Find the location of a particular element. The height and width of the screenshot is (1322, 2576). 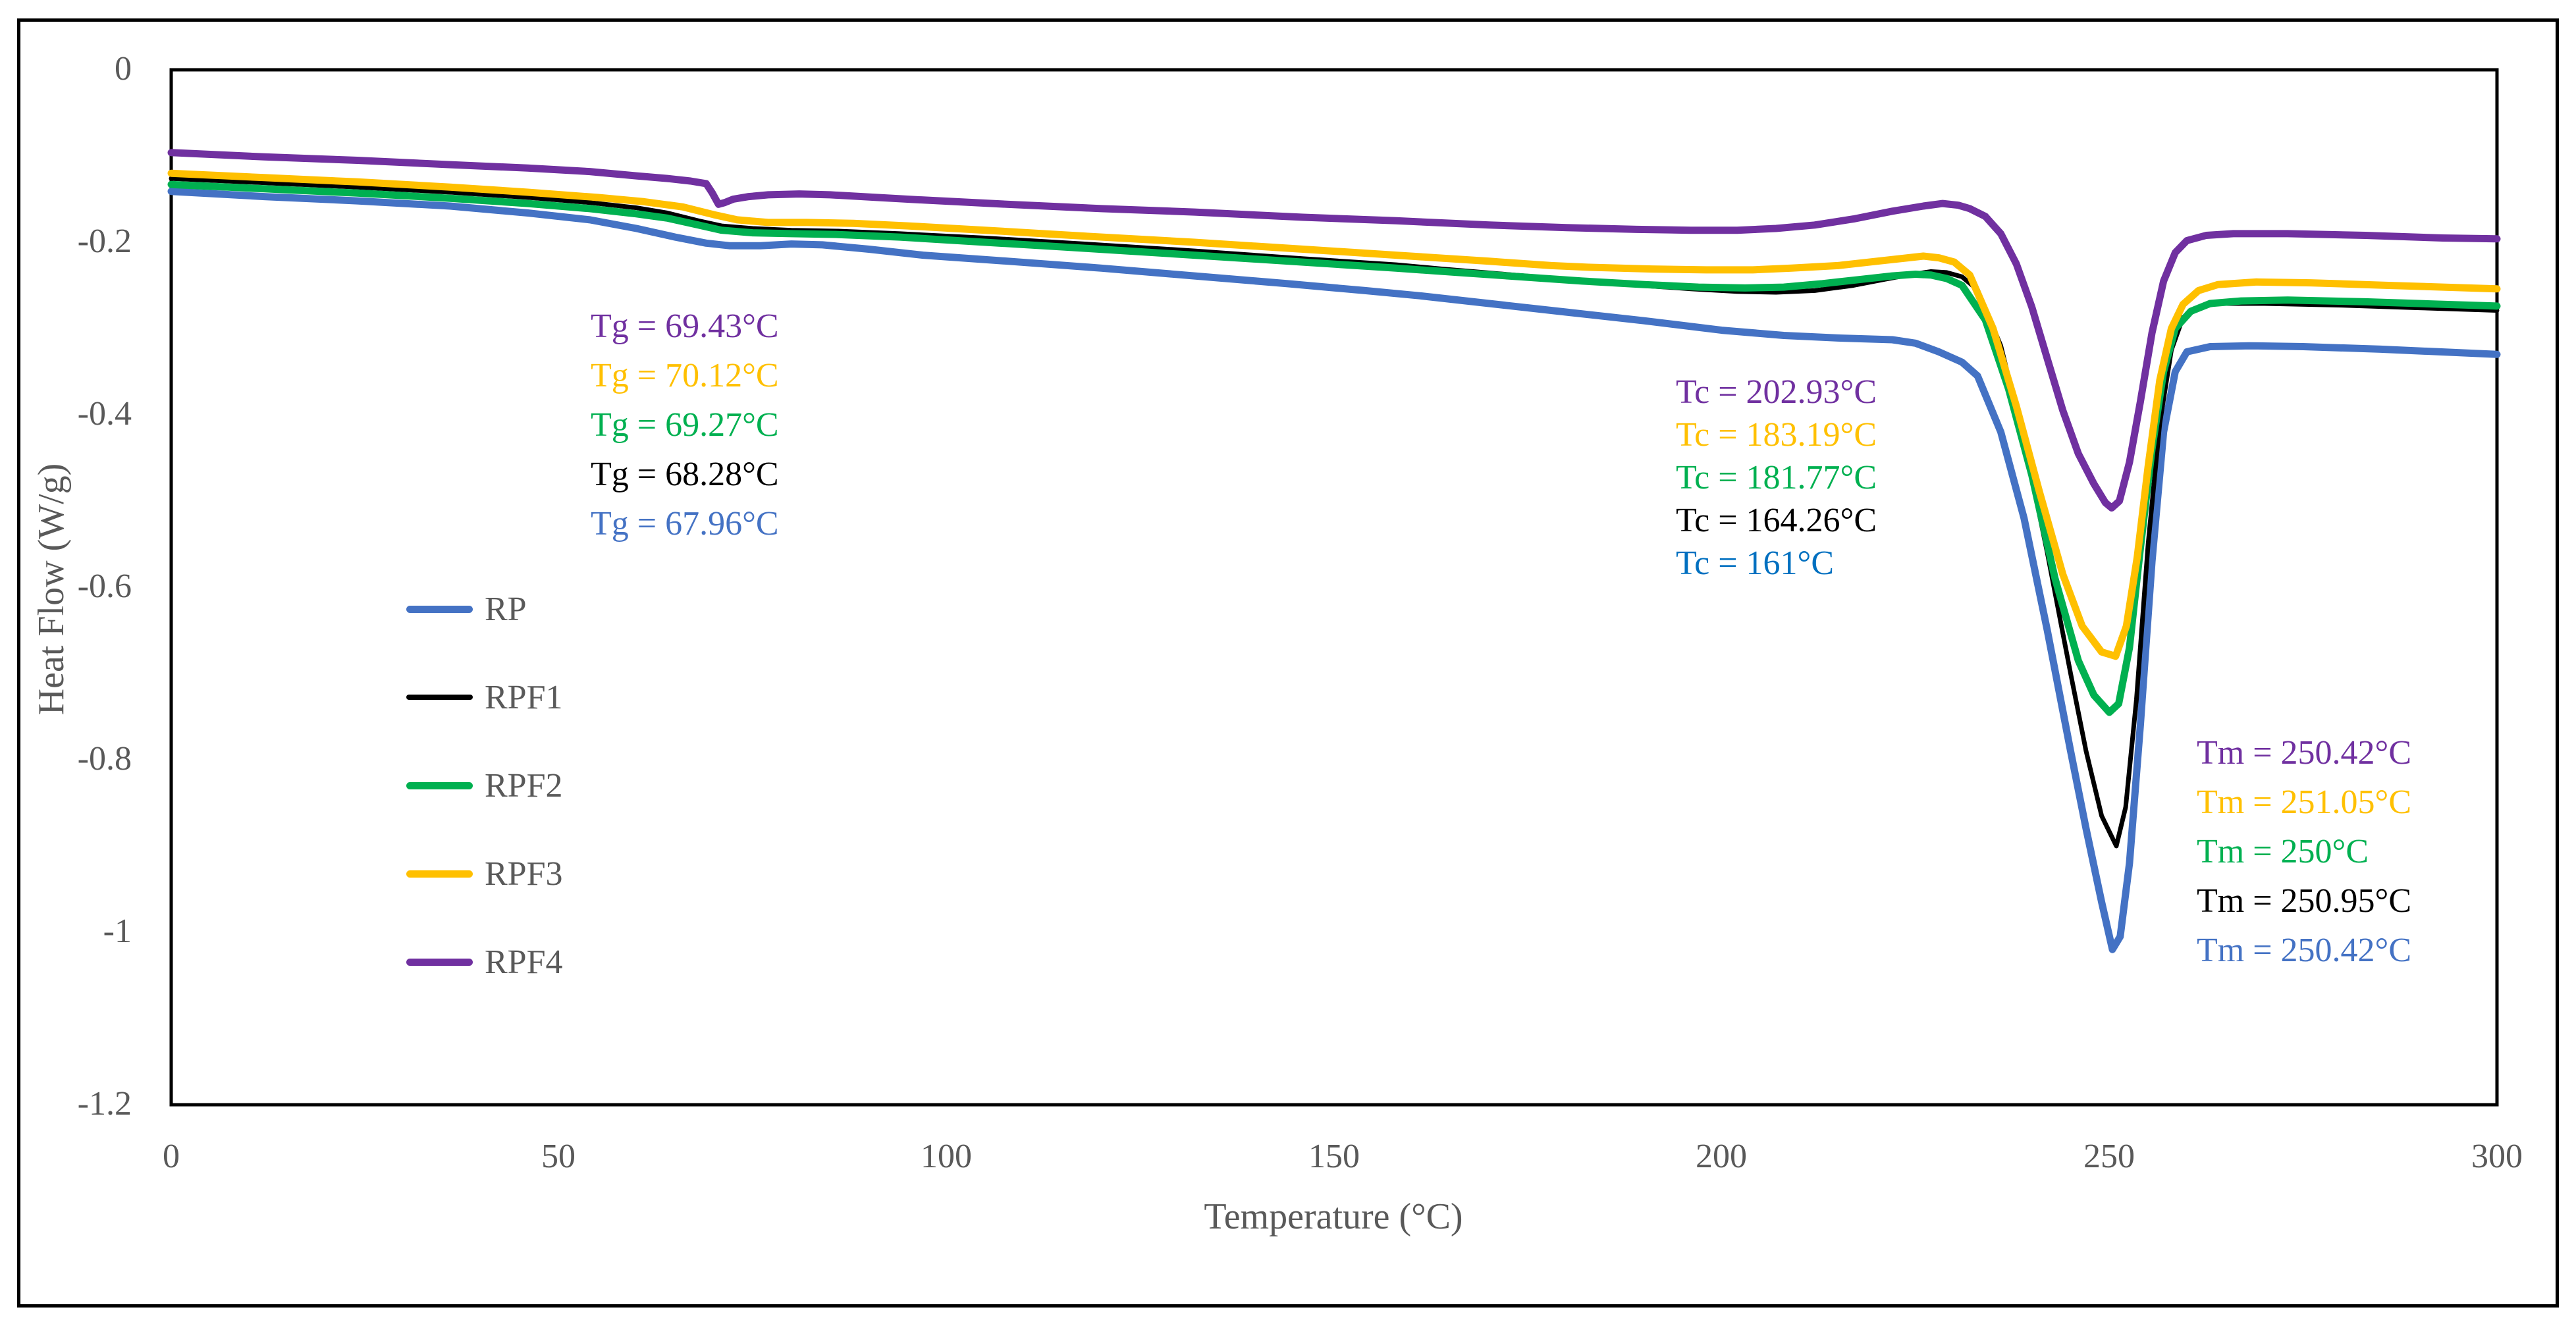

legend-item-RP: RP is located at coordinates (466, 609).